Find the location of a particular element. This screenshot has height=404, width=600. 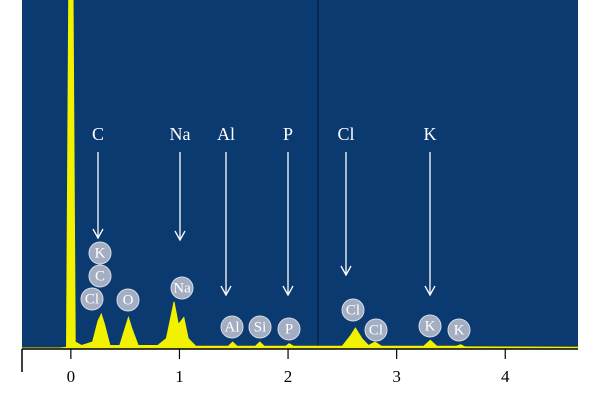

peak-label: Al is located at coordinates (232, 327).